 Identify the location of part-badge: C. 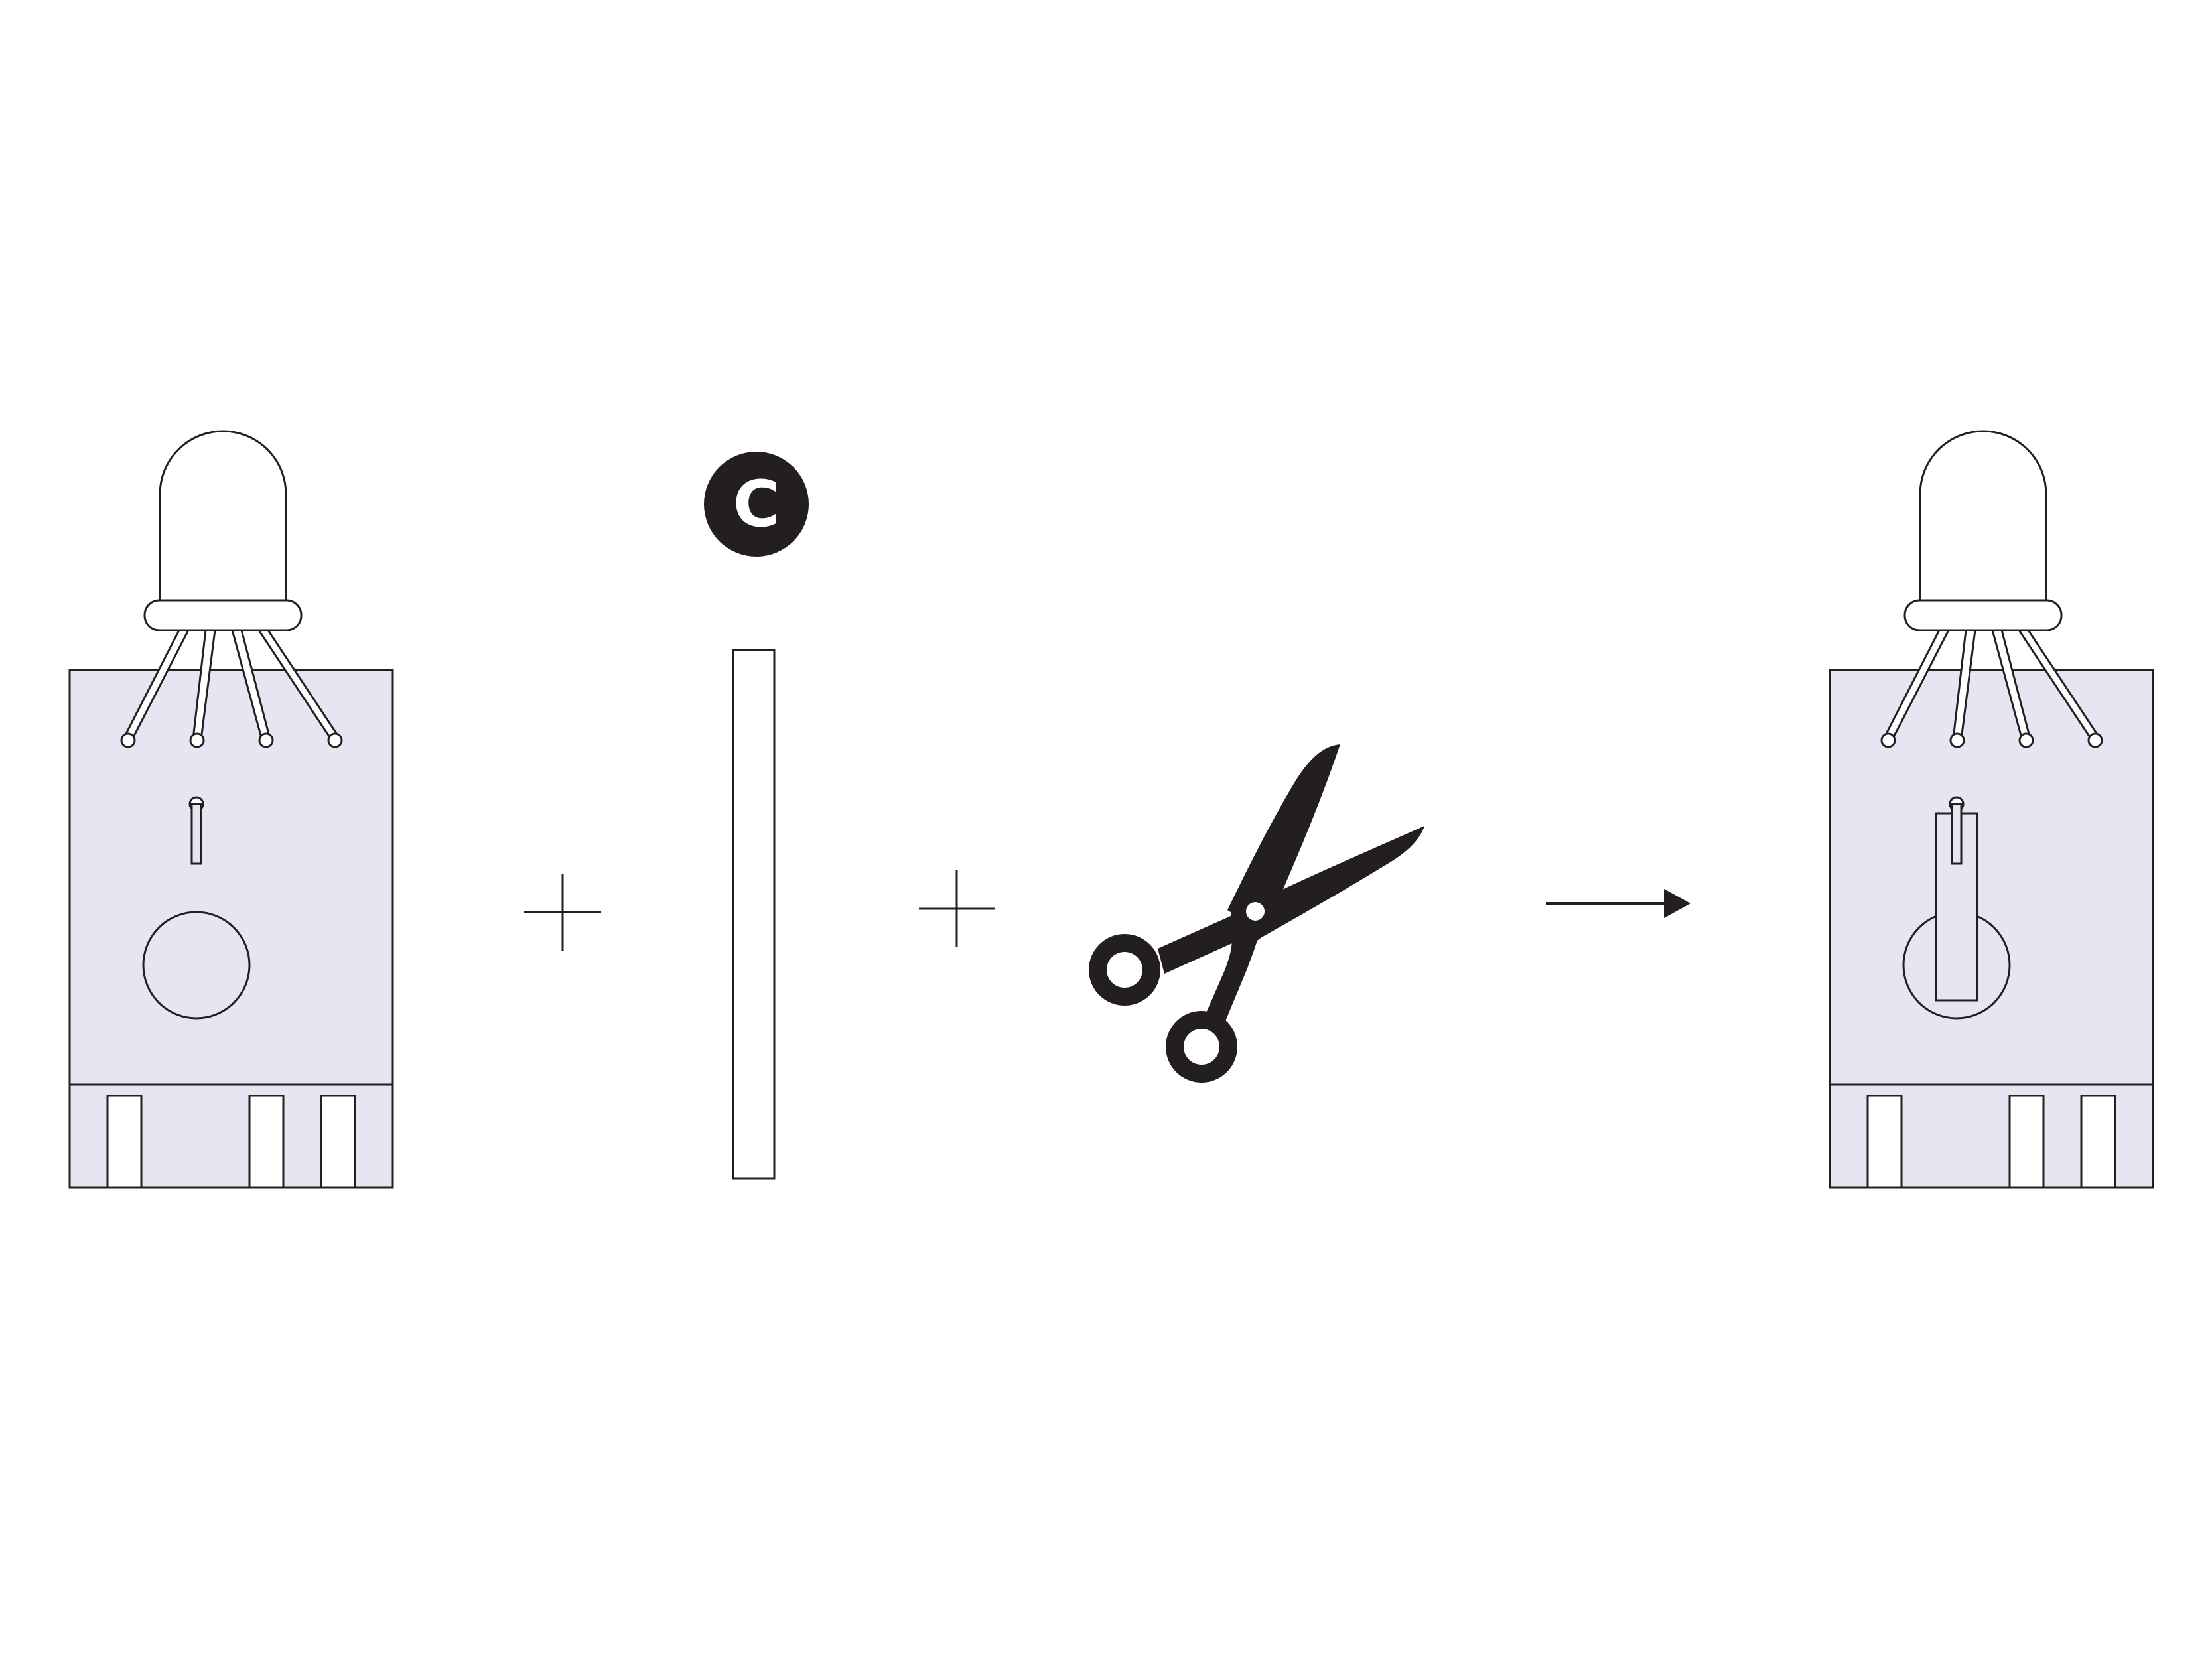
(756, 505).